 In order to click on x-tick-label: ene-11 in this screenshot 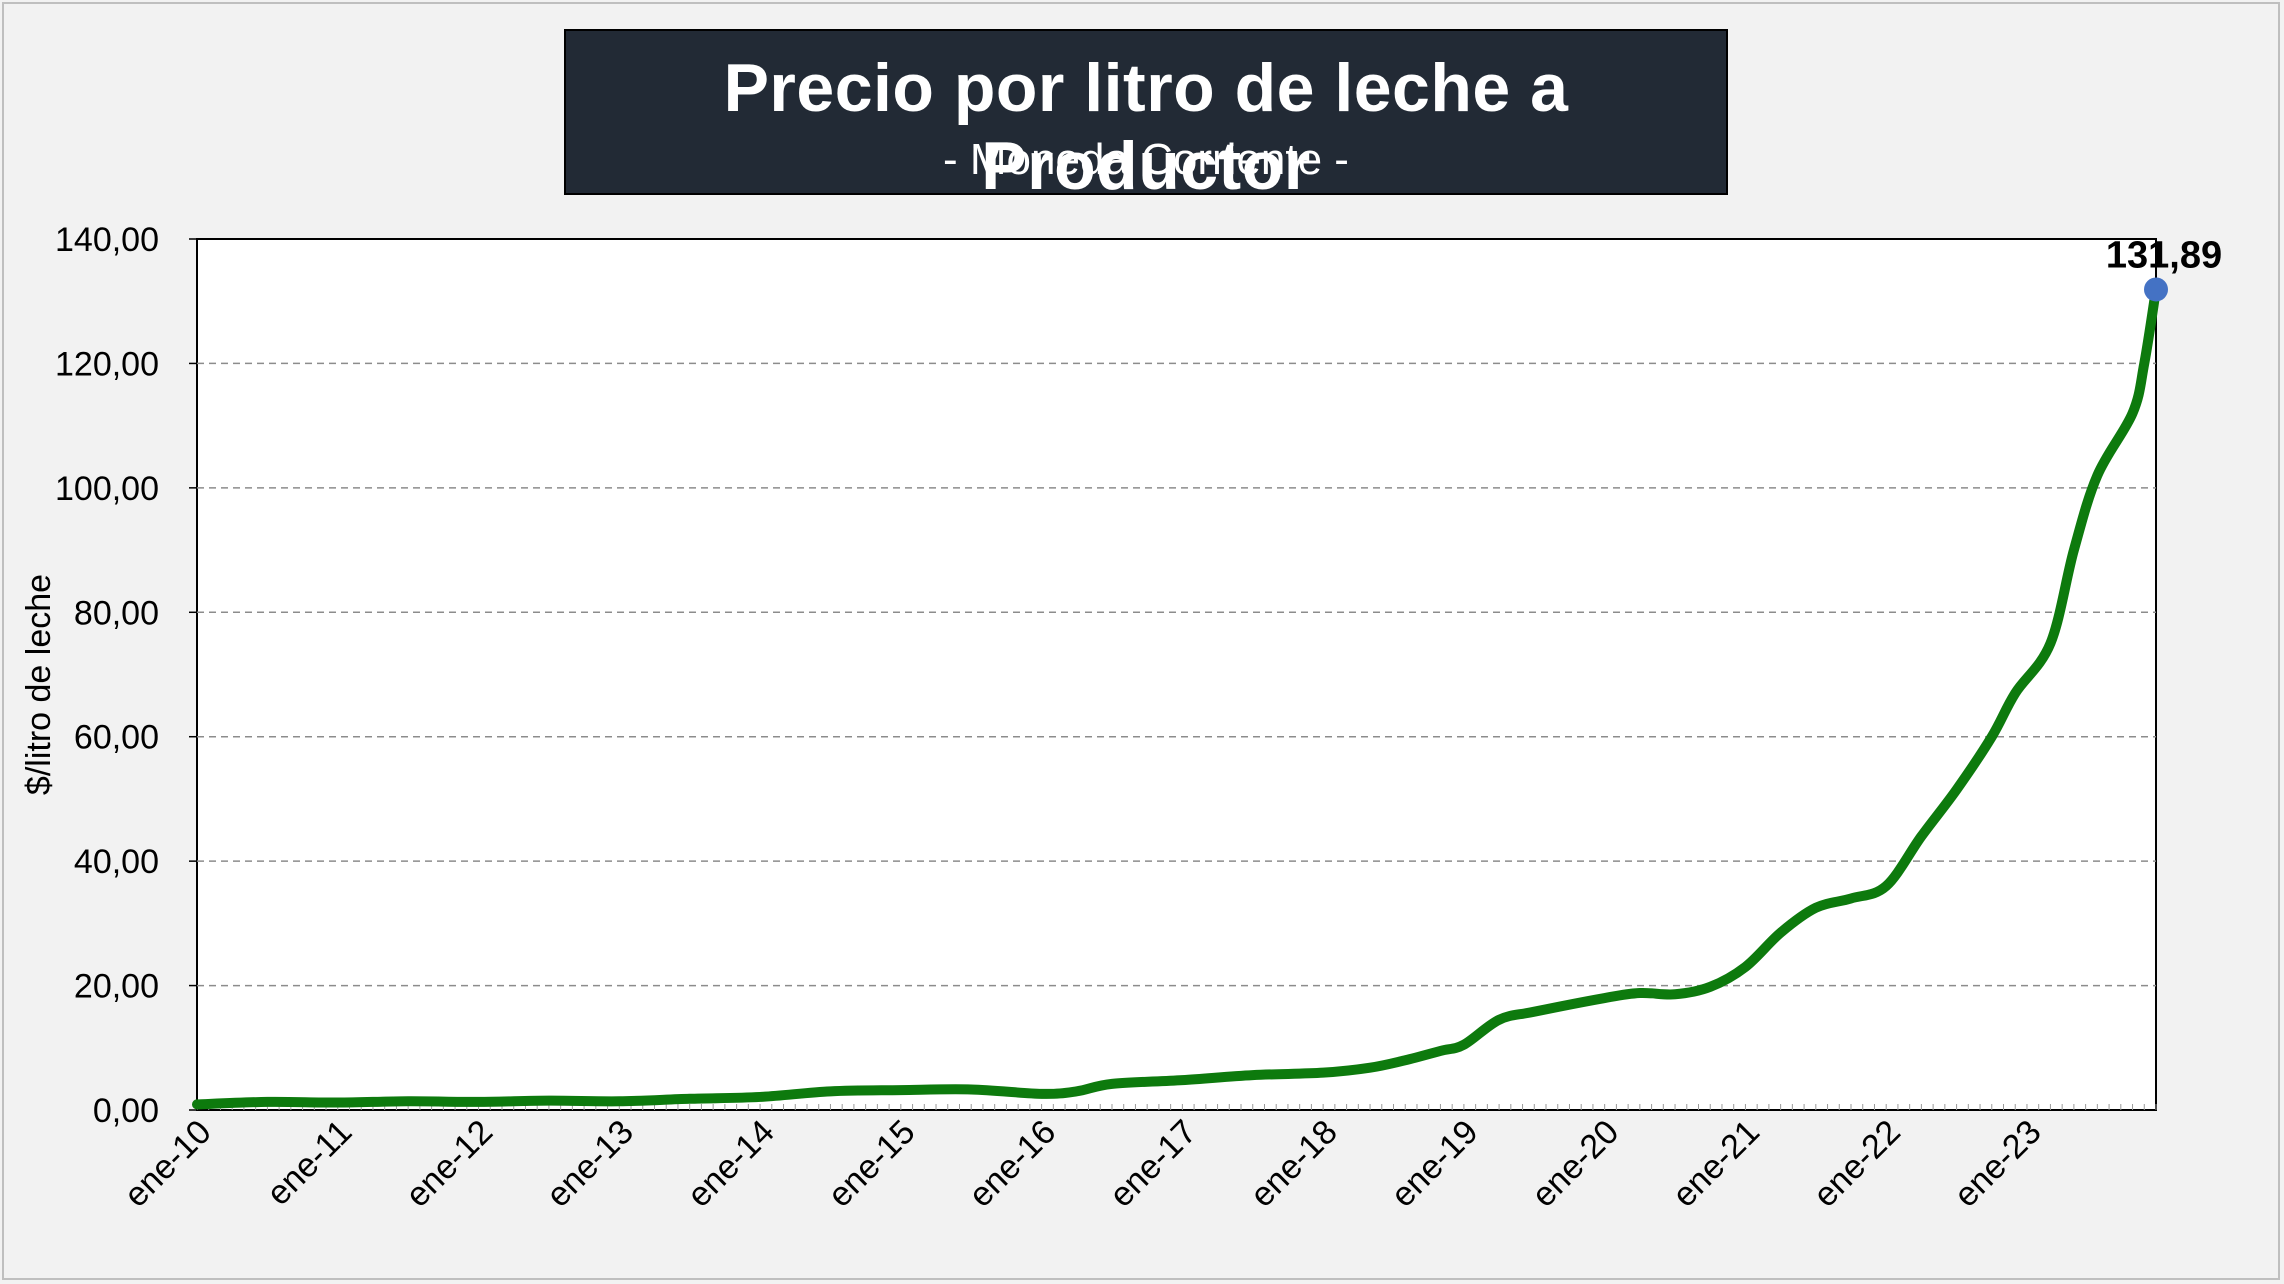, I will do `click(309, 1163)`.